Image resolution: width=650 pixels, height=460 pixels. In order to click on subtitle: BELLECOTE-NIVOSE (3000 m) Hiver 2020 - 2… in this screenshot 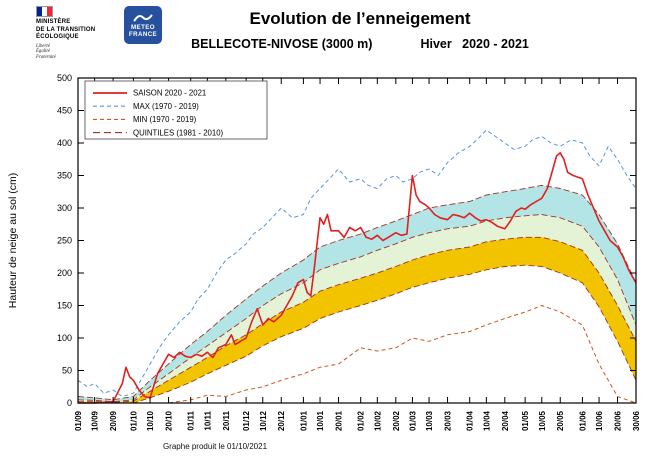, I will do `click(360, 44)`.